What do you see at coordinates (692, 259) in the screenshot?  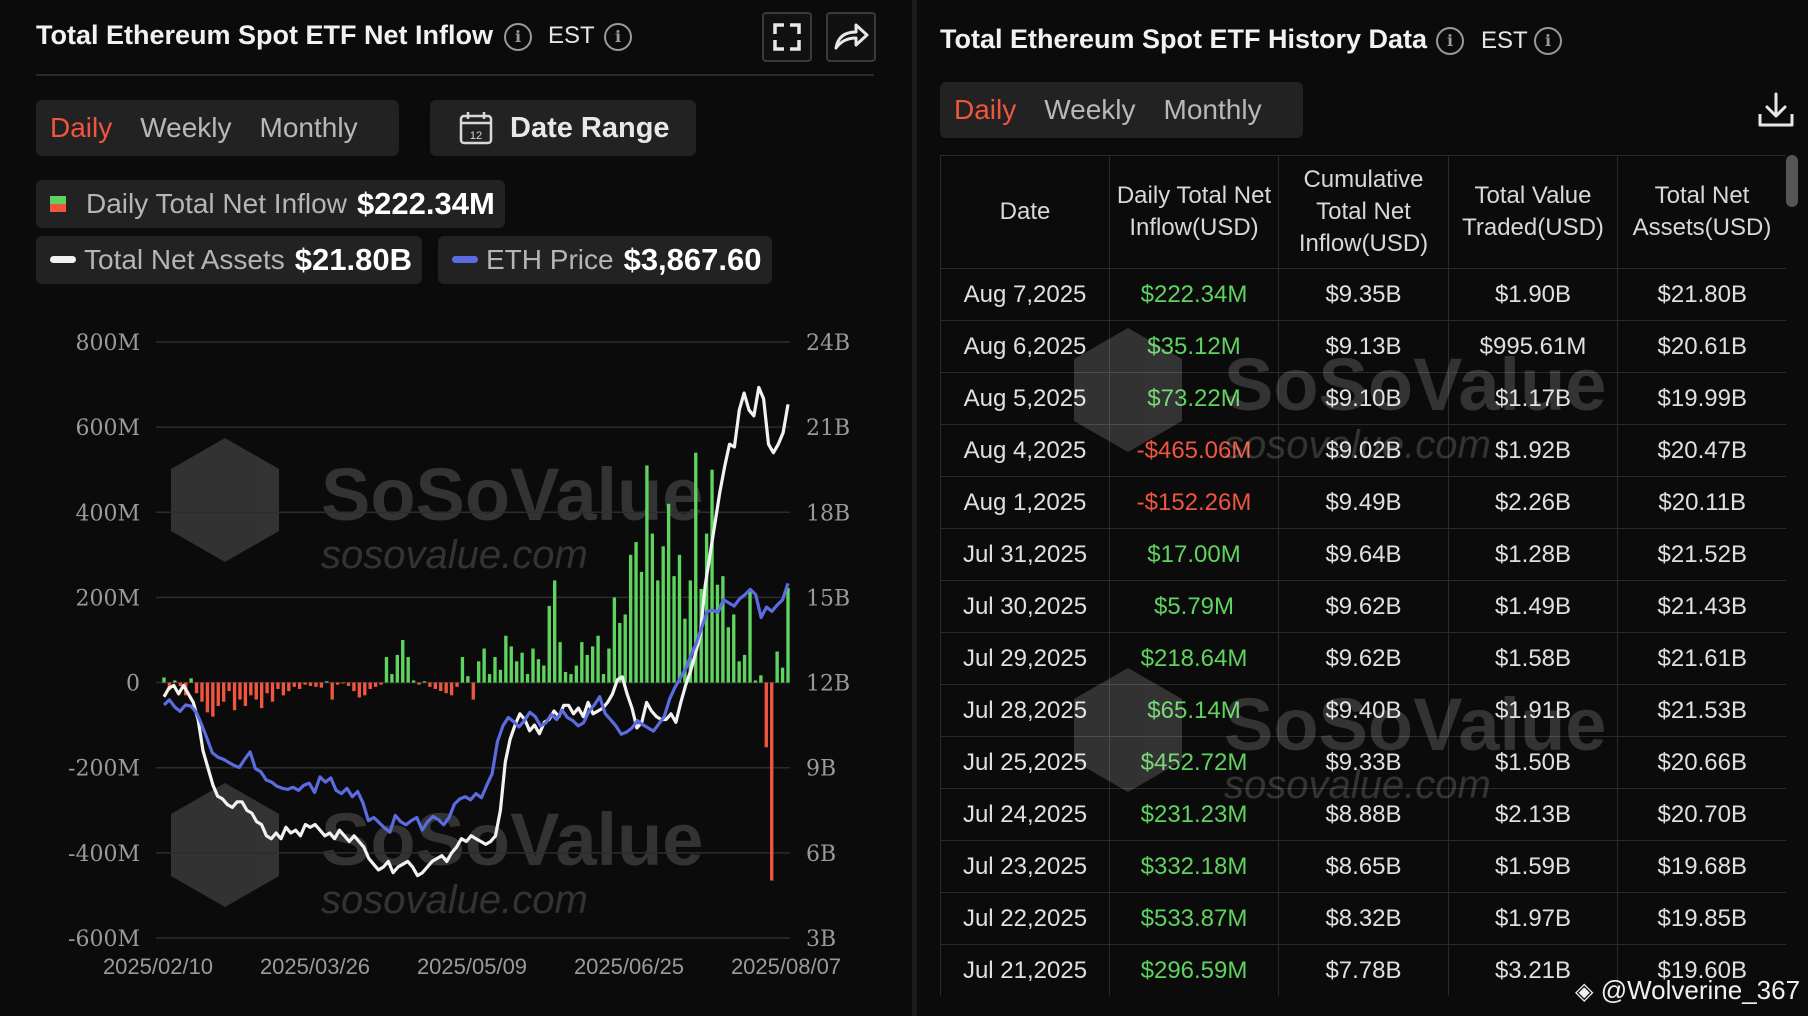 I see `price-legend-value: $3,867.60` at bounding box center [692, 259].